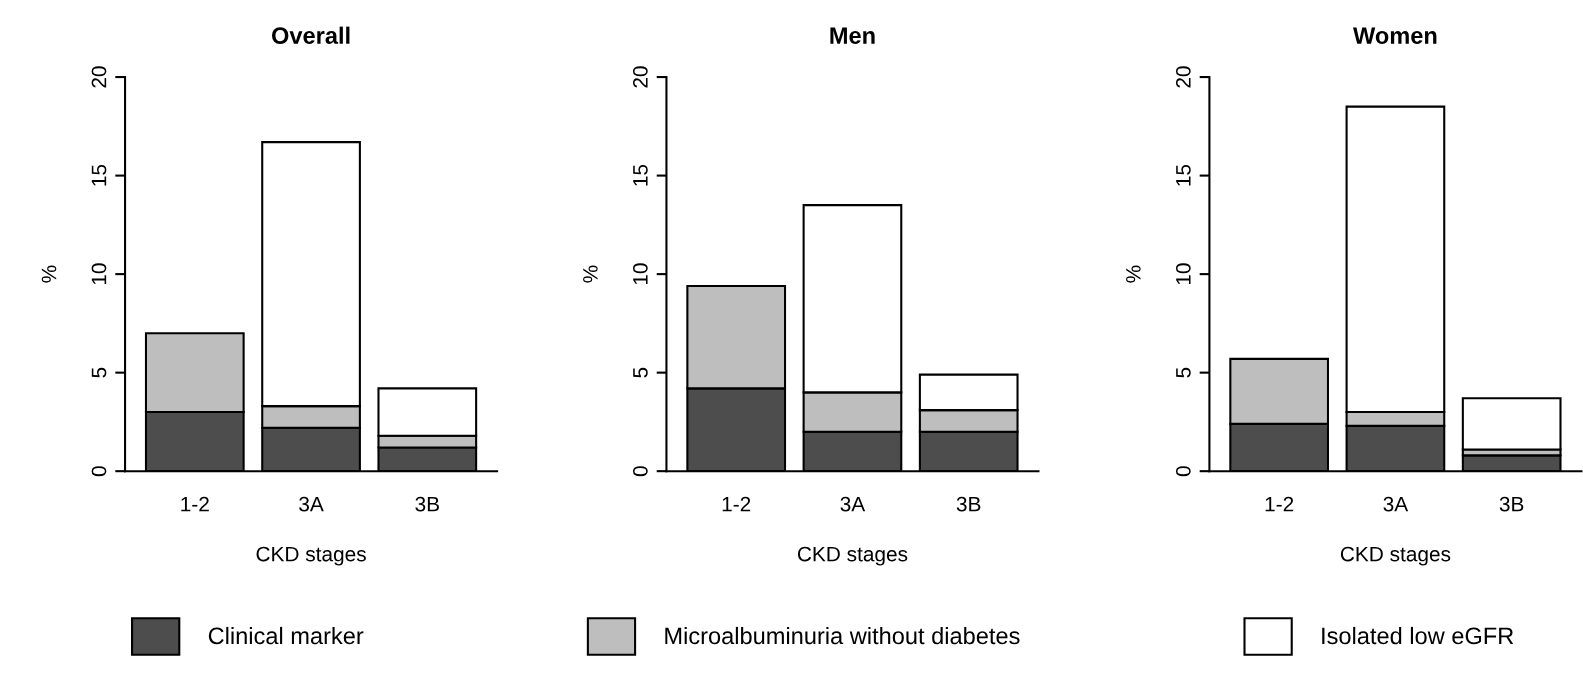  What do you see at coordinates (842, 635) in the screenshot?
I see `legend-label: Microalbuminuria without diabetes` at bounding box center [842, 635].